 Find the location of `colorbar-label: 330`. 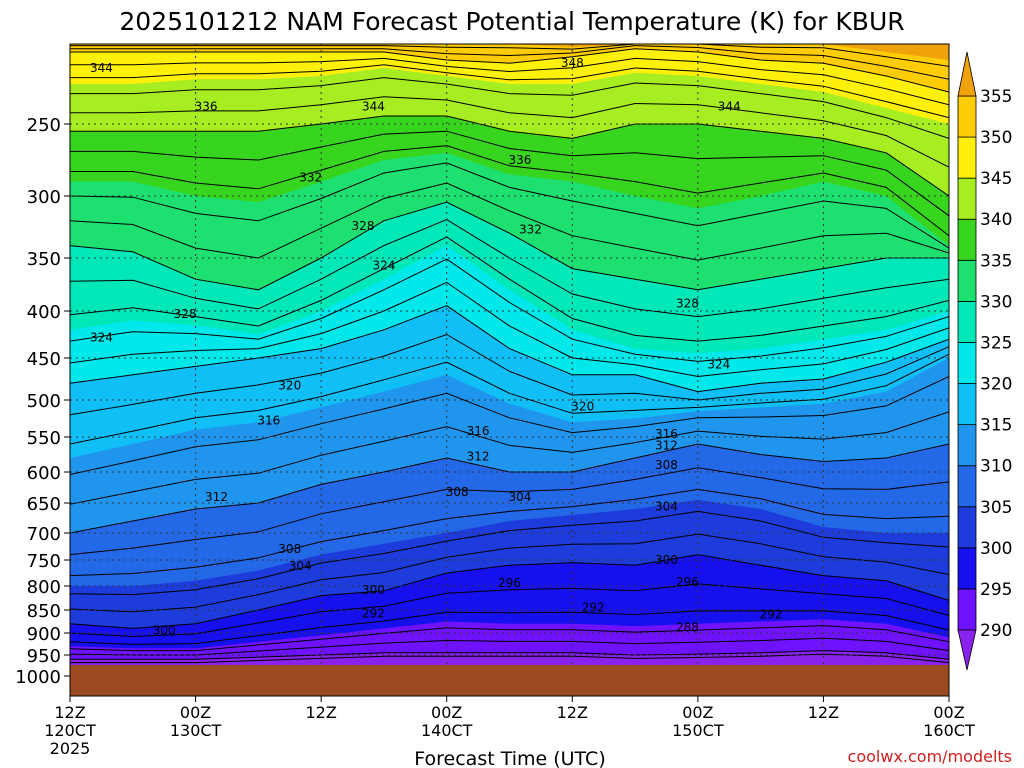

colorbar-label: 330 is located at coordinates (996, 302).